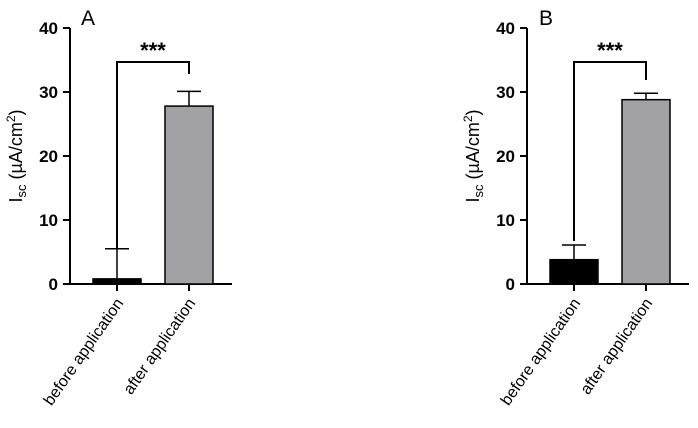  What do you see at coordinates (505, 220) in the screenshot?
I see `panel-b-y-tick-label-10: 10` at bounding box center [505, 220].